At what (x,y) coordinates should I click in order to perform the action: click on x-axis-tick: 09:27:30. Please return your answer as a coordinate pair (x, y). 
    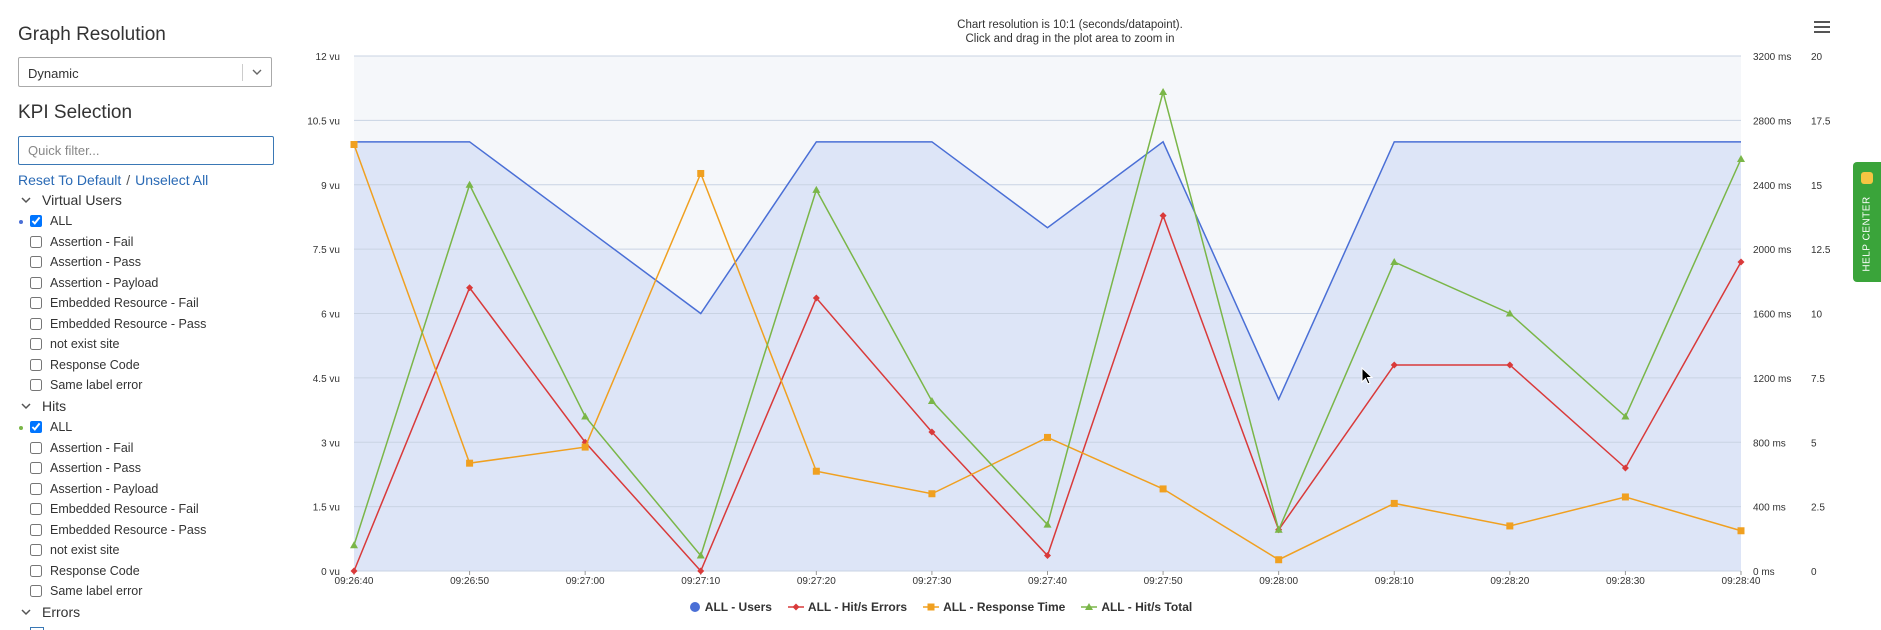
    Looking at the image, I should click on (931, 581).